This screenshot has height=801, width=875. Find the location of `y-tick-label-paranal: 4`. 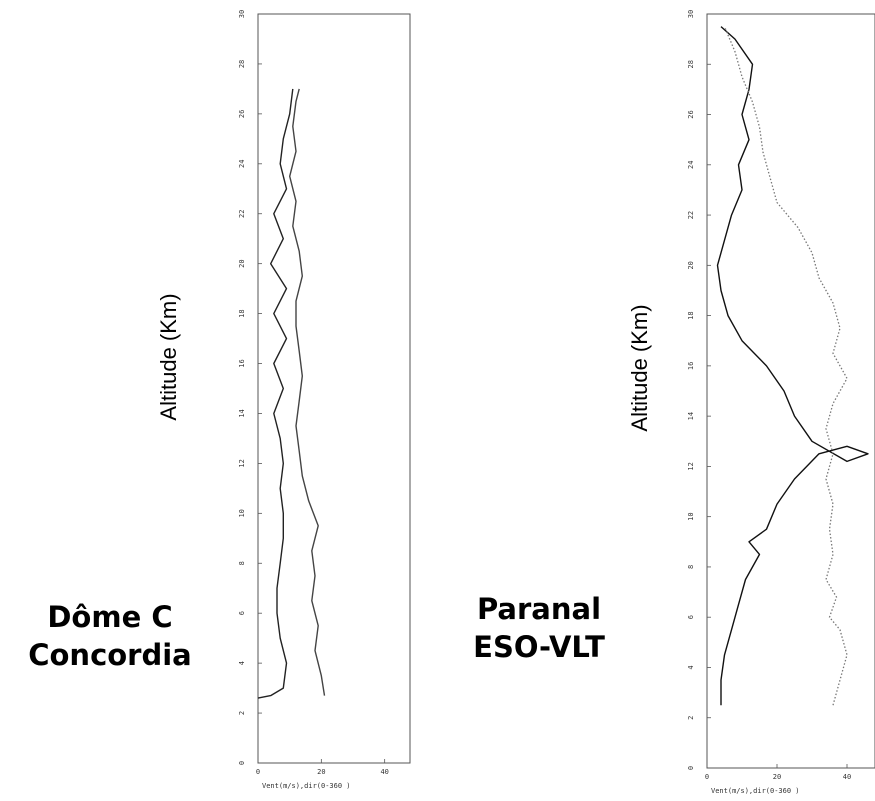

y-tick-label-paranal: 4 is located at coordinates (691, 667).